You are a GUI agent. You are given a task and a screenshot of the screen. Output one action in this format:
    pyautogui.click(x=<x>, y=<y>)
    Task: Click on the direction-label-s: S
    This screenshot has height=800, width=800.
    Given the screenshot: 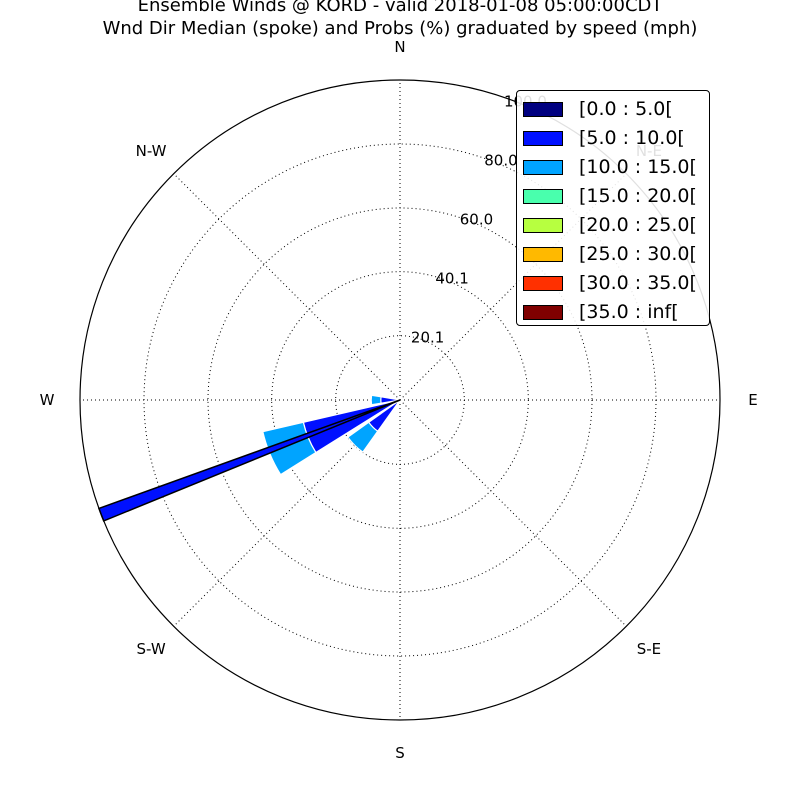 What is the action you would take?
    pyautogui.click(x=400, y=753)
    